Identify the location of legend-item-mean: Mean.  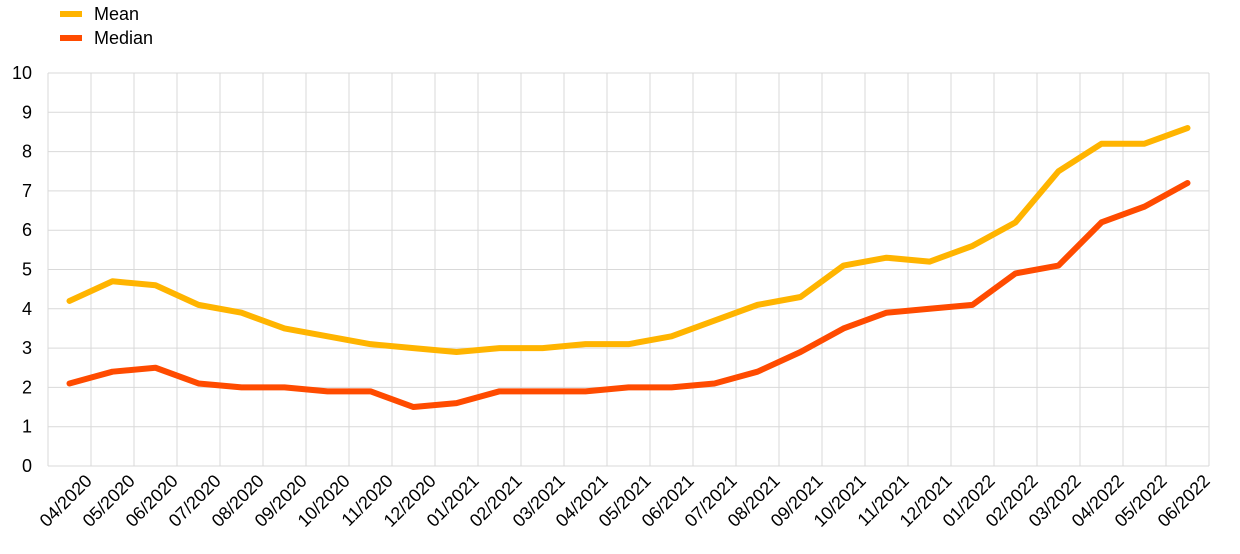
(106, 14).